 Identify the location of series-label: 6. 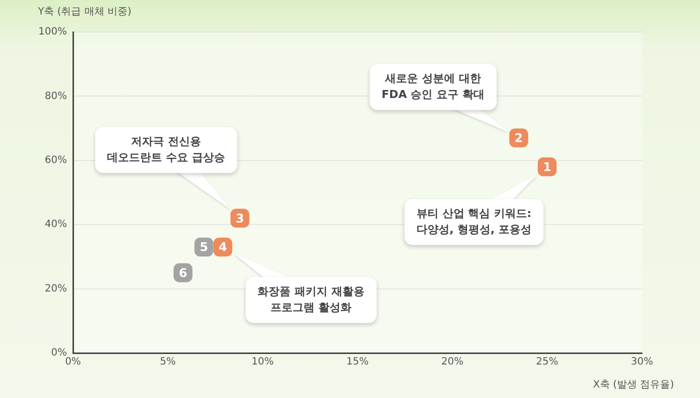
(183, 273).